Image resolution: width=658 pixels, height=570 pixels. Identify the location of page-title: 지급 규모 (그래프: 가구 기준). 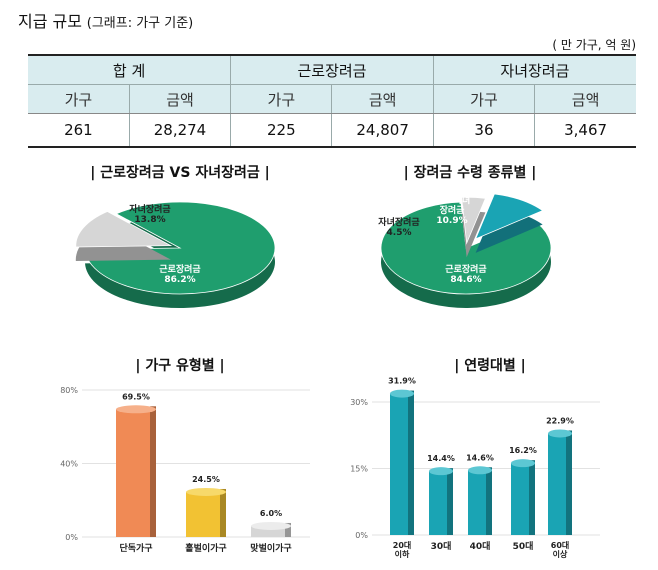
(105, 20).